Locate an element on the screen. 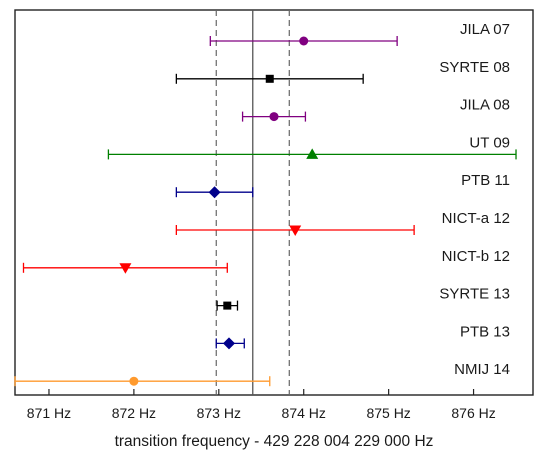  point-label: PTB 11 is located at coordinates (485, 180).